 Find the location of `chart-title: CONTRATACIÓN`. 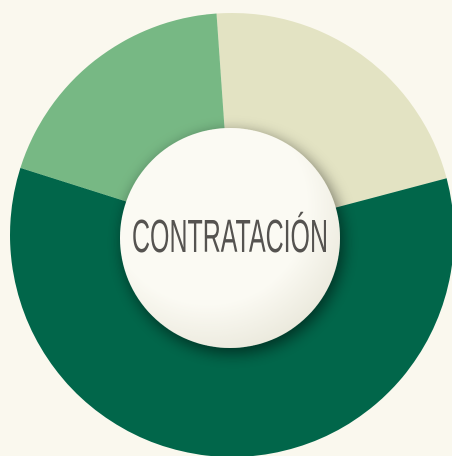

chart-title: CONTRATACIÓN is located at coordinates (230, 236).